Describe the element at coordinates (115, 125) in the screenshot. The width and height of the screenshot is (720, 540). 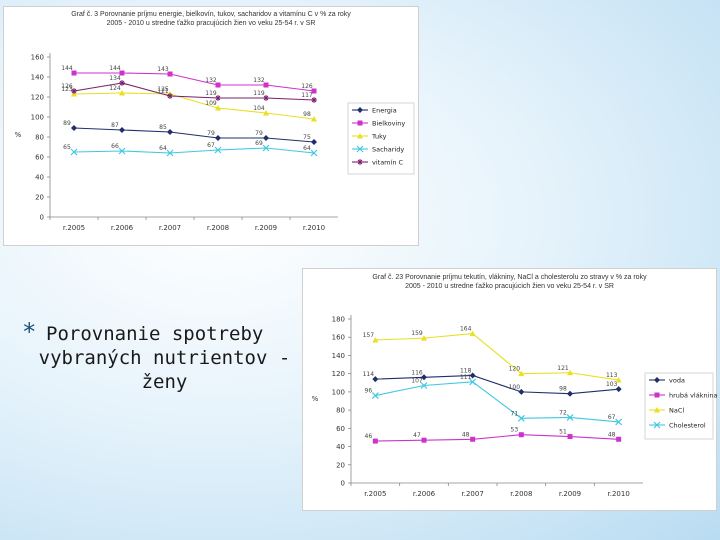
I see `chart-1-data-label: 87` at that location.